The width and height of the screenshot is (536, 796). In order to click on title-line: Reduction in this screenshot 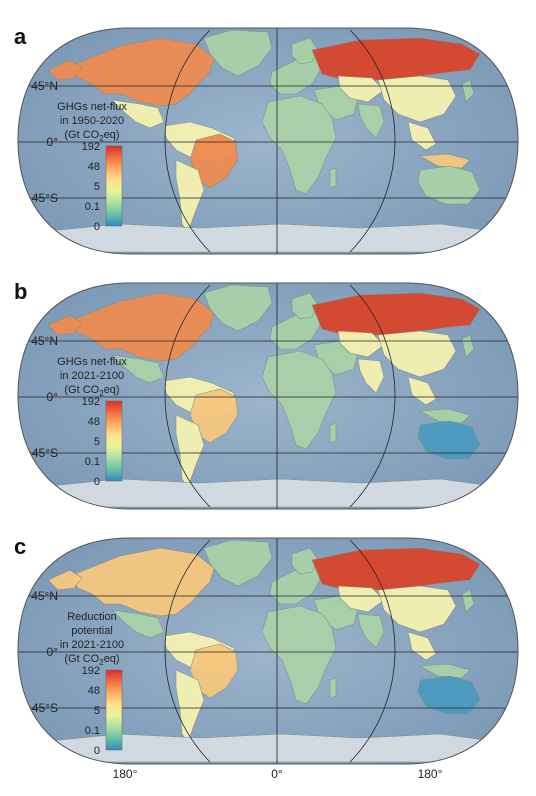, I will do `click(92, 617)`.